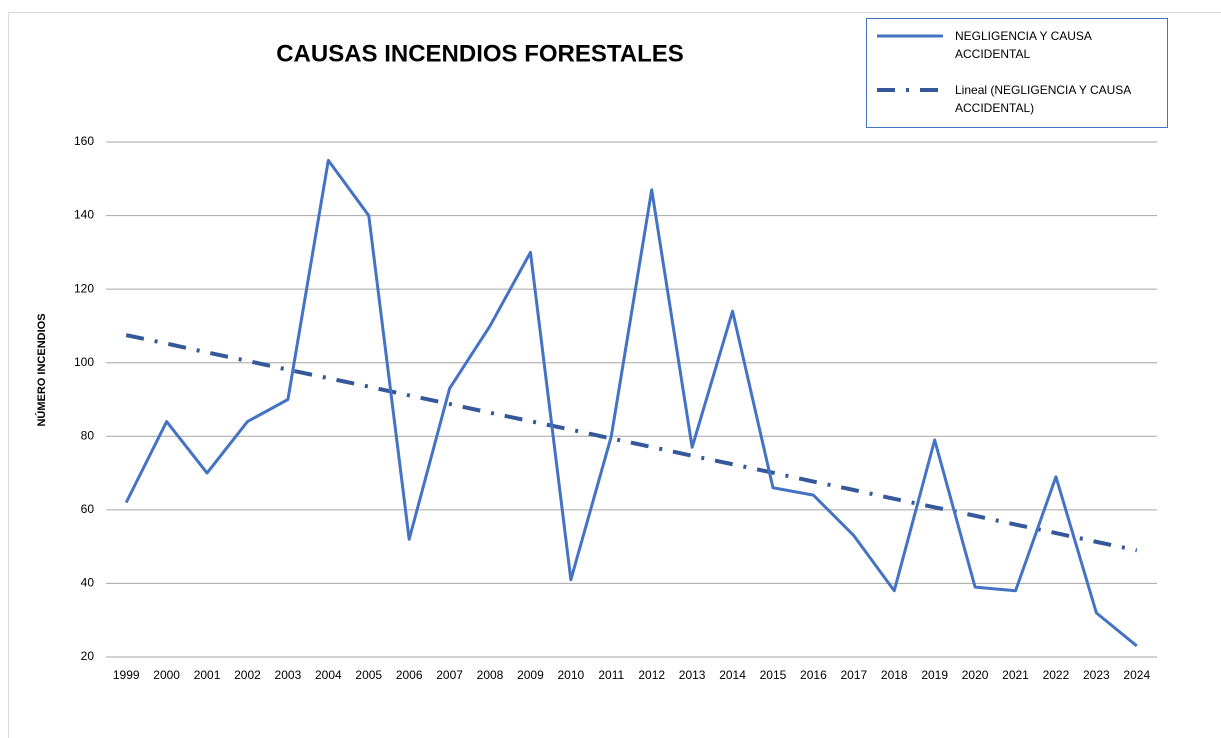 The height and width of the screenshot is (738, 1221). Describe the element at coordinates (247, 675) in the screenshot. I see `x-tick-label: 2002` at that location.